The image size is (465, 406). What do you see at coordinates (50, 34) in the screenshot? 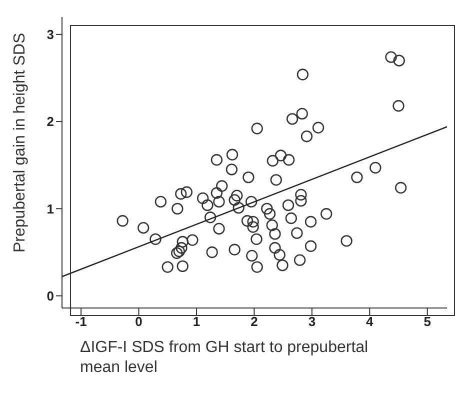
I see `y-tick-label: 3` at bounding box center [50, 34].